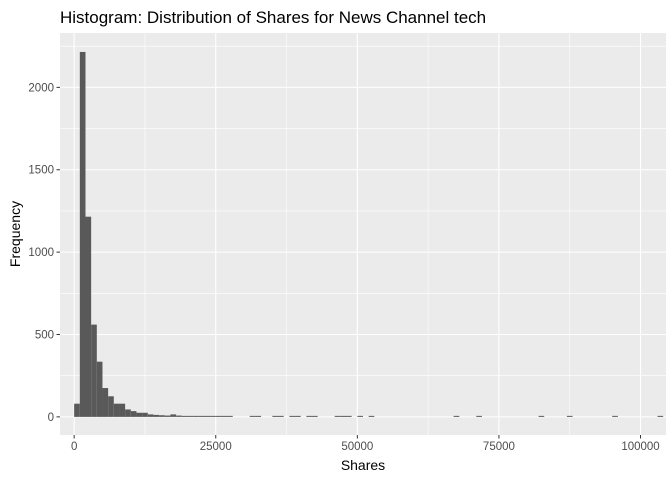 This screenshot has height=480, width=672. I want to click on x-axis: 0 25000 50000 75000 100000, so click(365, 444).